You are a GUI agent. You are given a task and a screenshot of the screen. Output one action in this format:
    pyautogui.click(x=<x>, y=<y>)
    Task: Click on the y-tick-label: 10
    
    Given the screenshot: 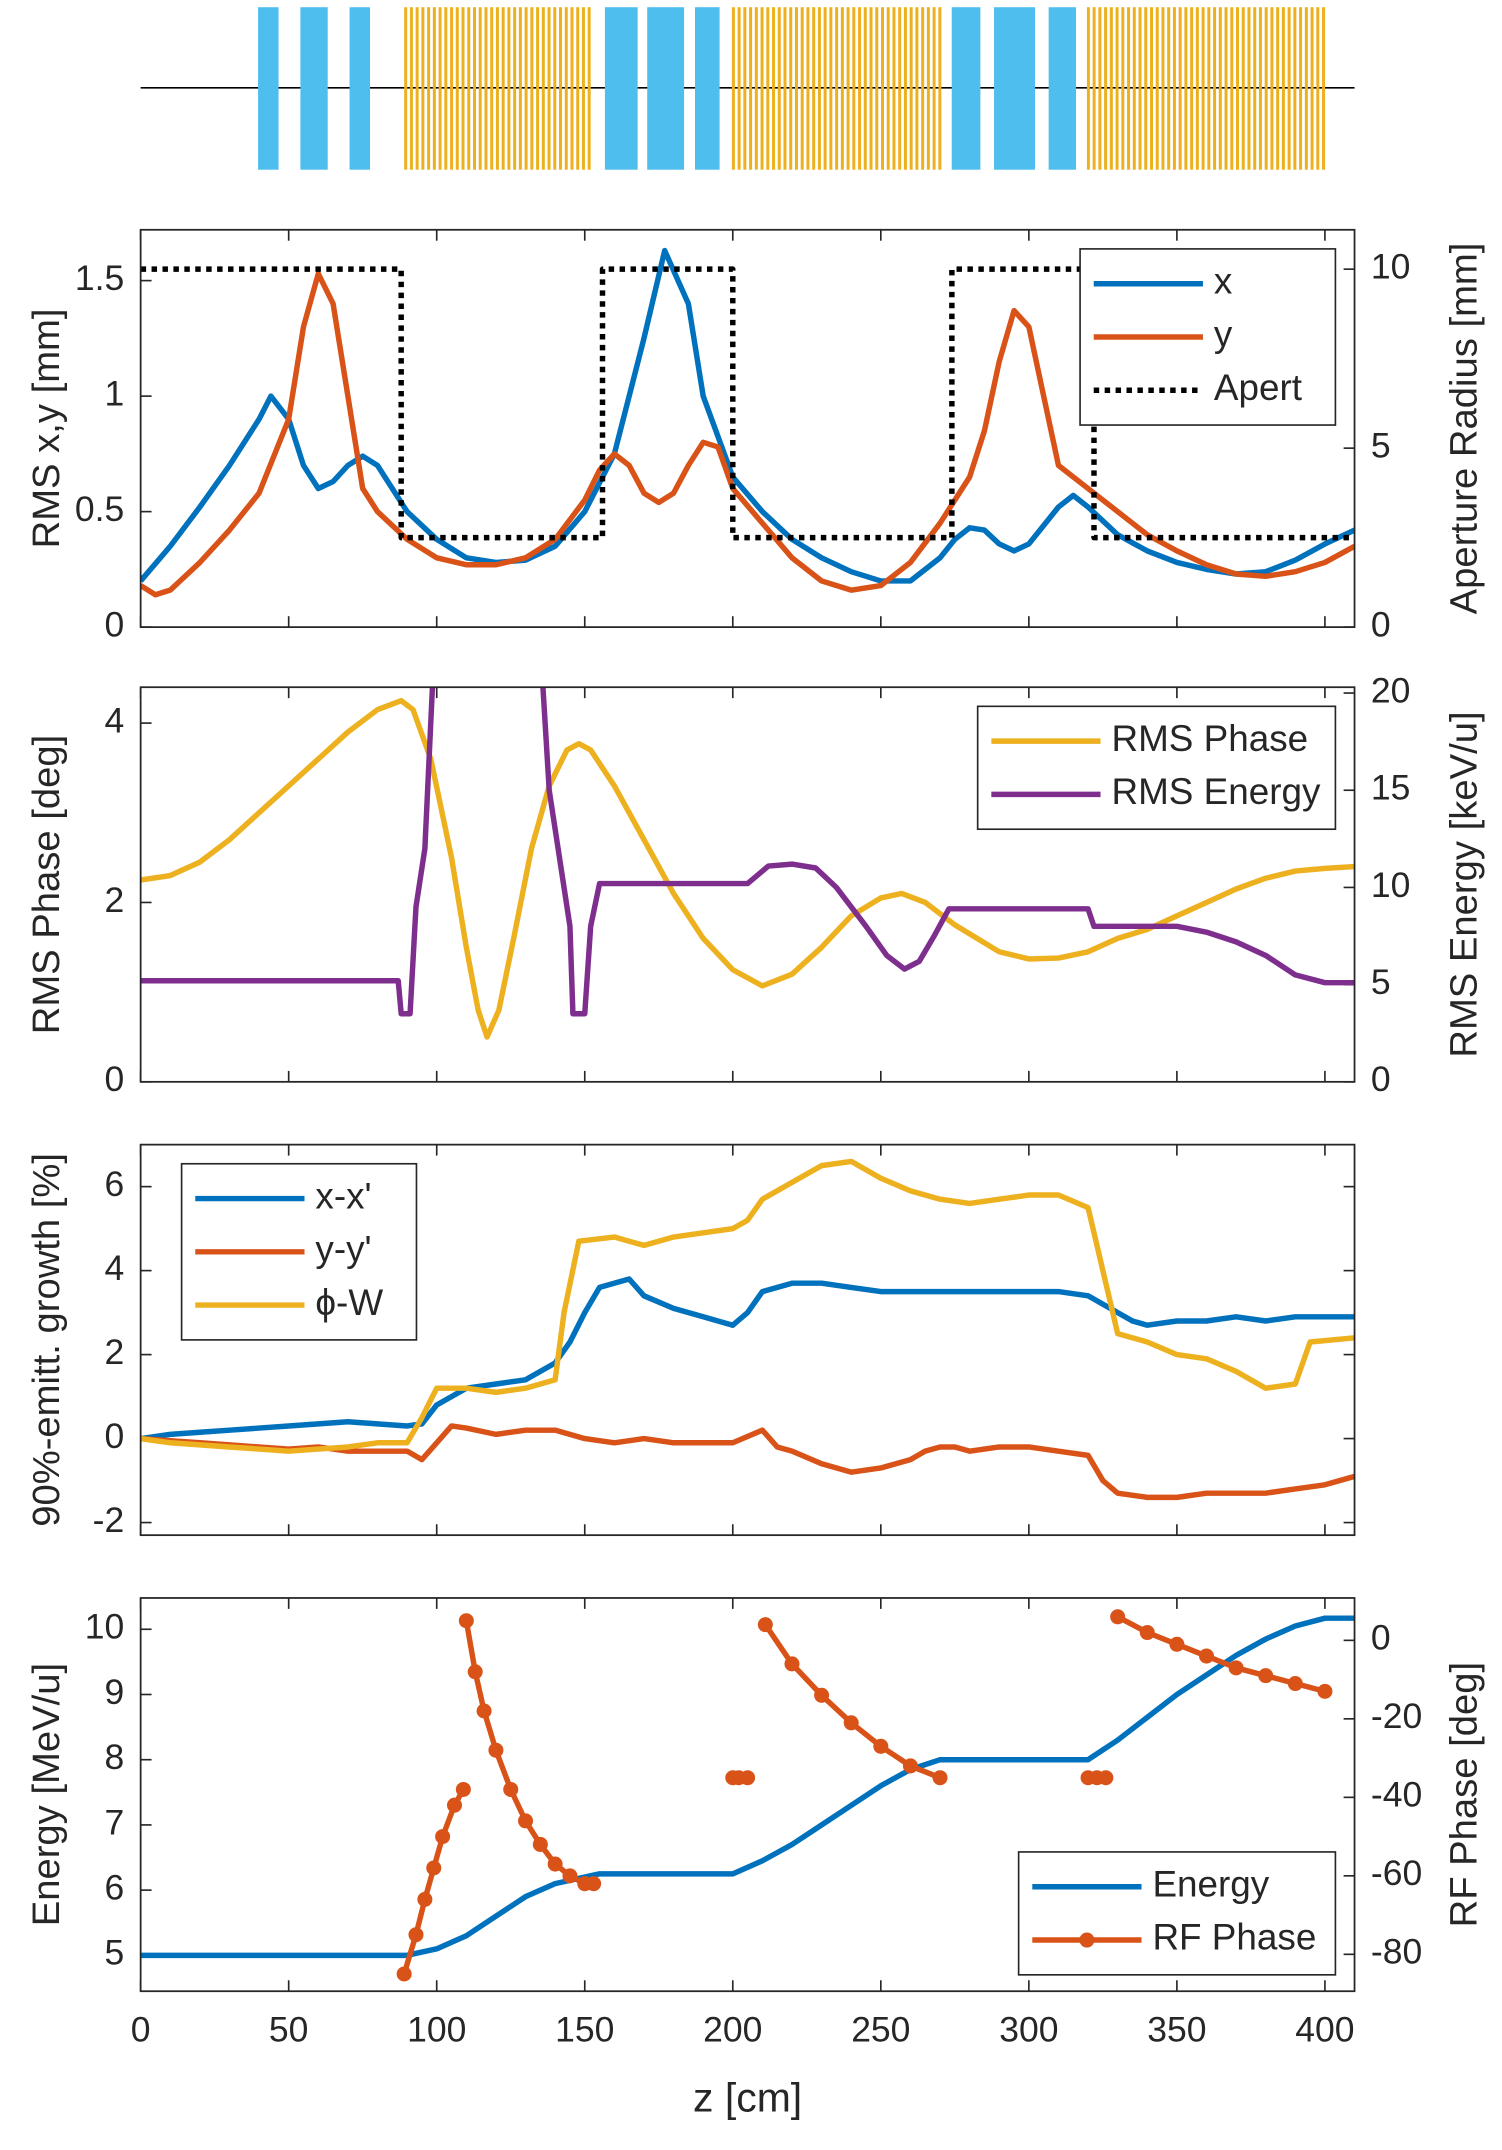 What is the action you would take?
    pyautogui.click(x=105, y=1627)
    